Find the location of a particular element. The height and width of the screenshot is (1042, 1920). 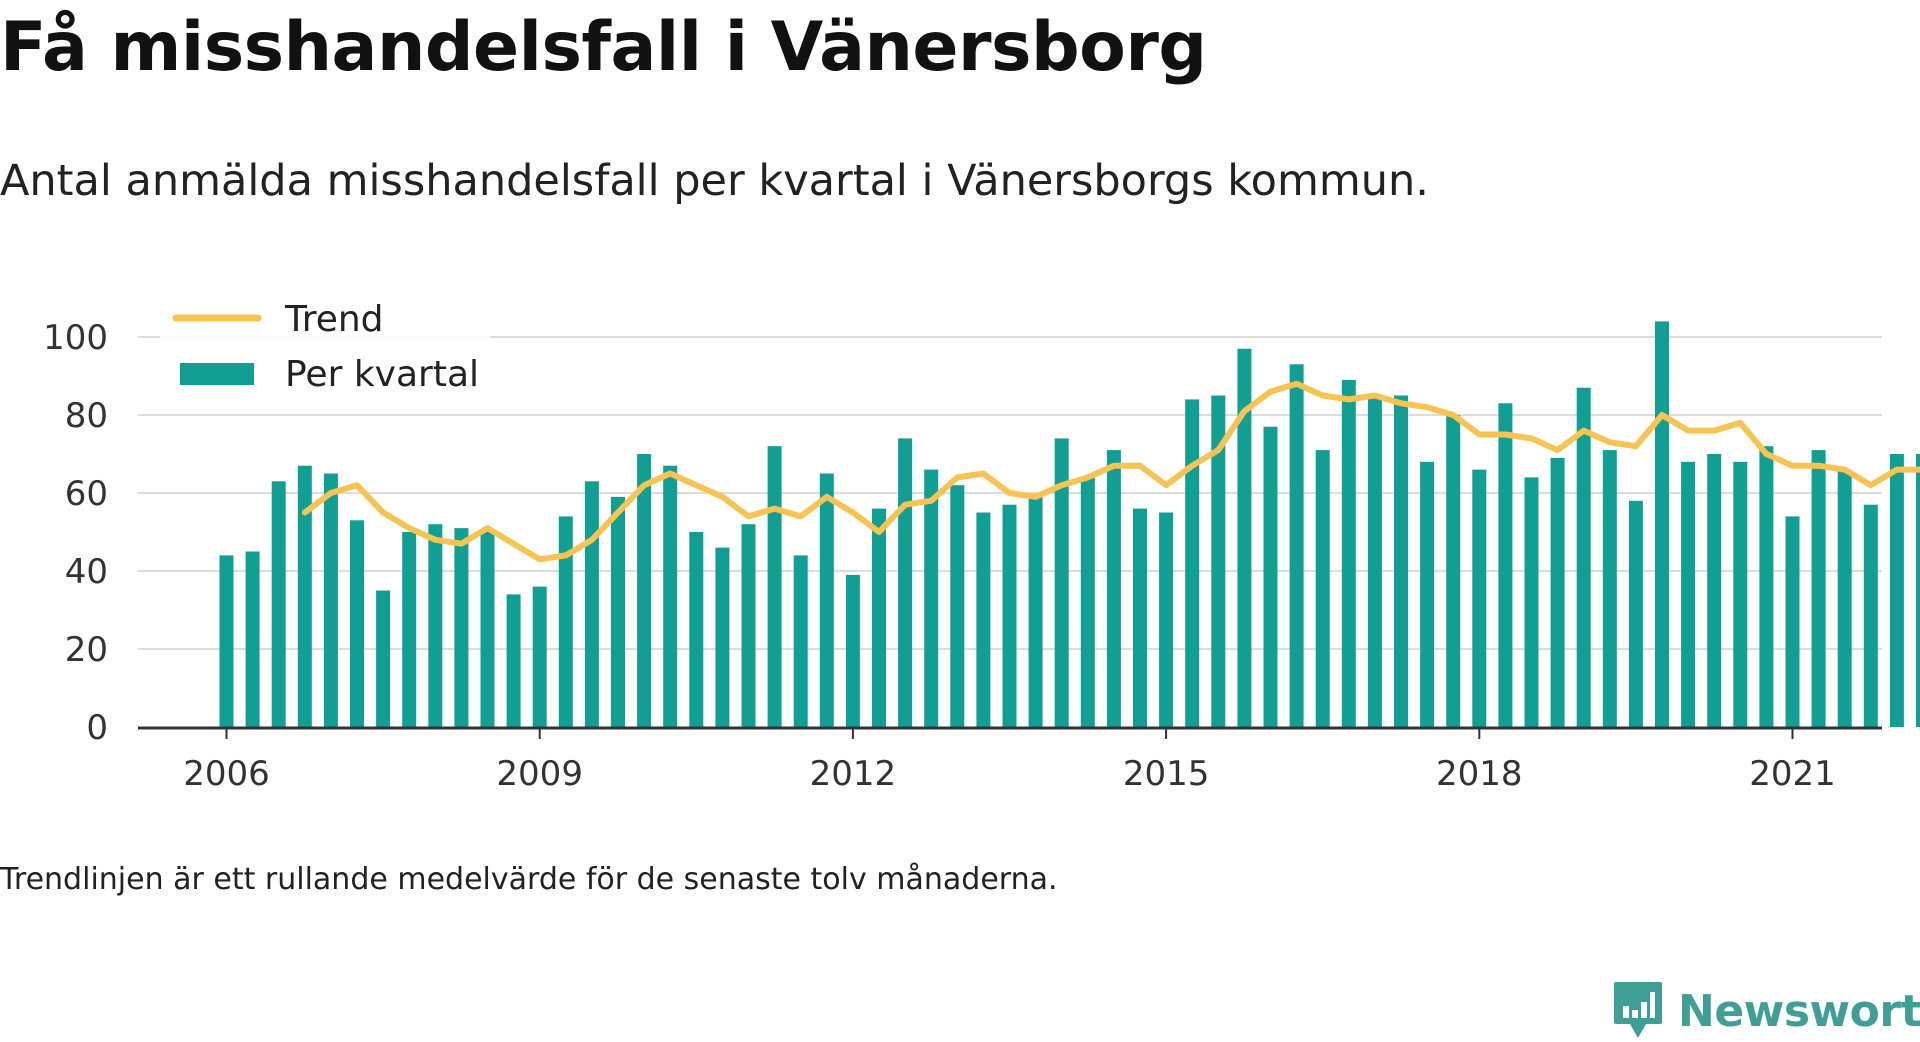

brand: Newsworthy is located at coordinates (1766, 1011).